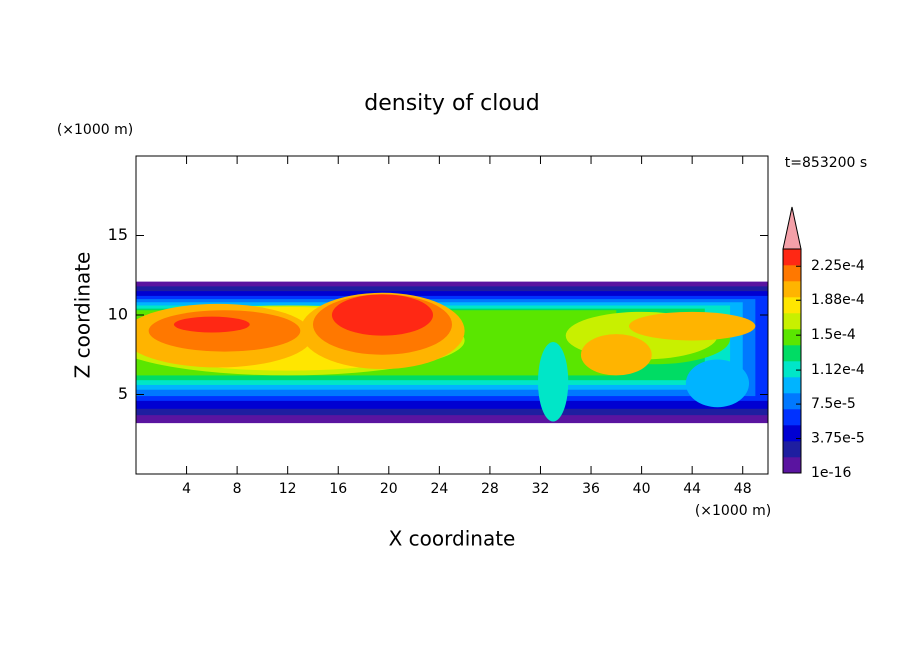 The height and width of the screenshot is (654, 904). I want to click on colorbar-tick-label: 1e-16, so click(831, 473).